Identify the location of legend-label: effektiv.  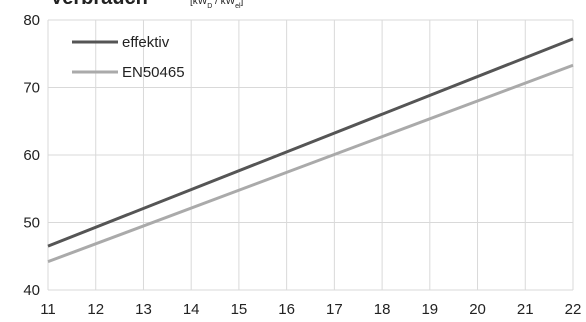
(146, 42).